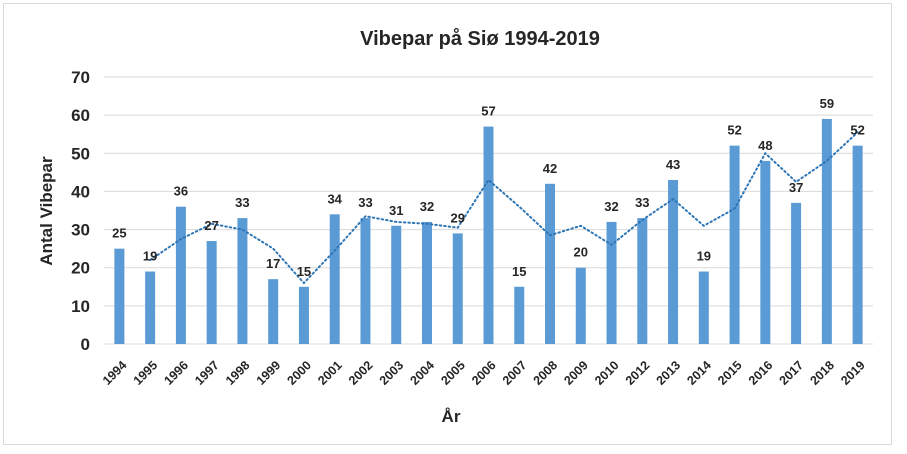  Describe the element at coordinates (576, 373) in the screenshot. I see `x-tick-label: 2009` at that location.